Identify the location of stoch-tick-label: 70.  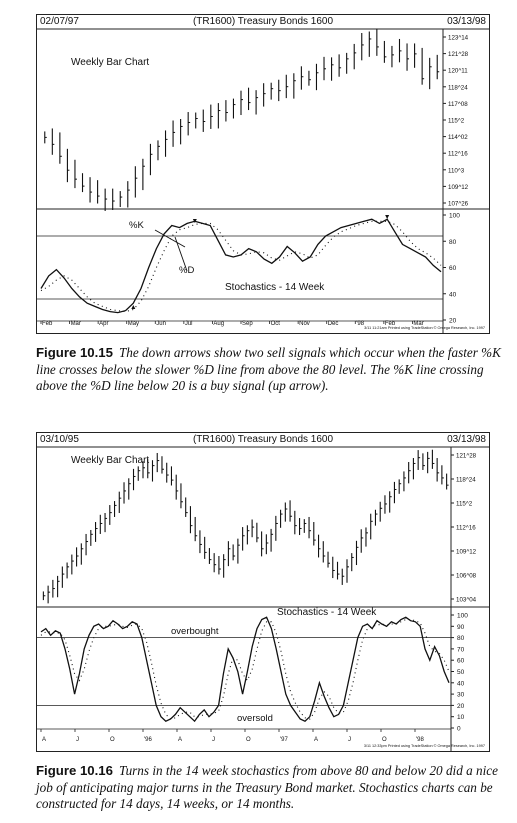
(461, 649).